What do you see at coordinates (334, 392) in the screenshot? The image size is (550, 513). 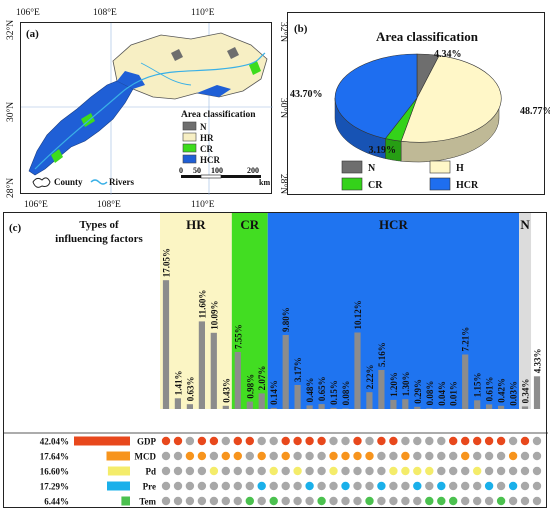 I see `bar-value-label: 0.15%` at bounding box center [334, 392].